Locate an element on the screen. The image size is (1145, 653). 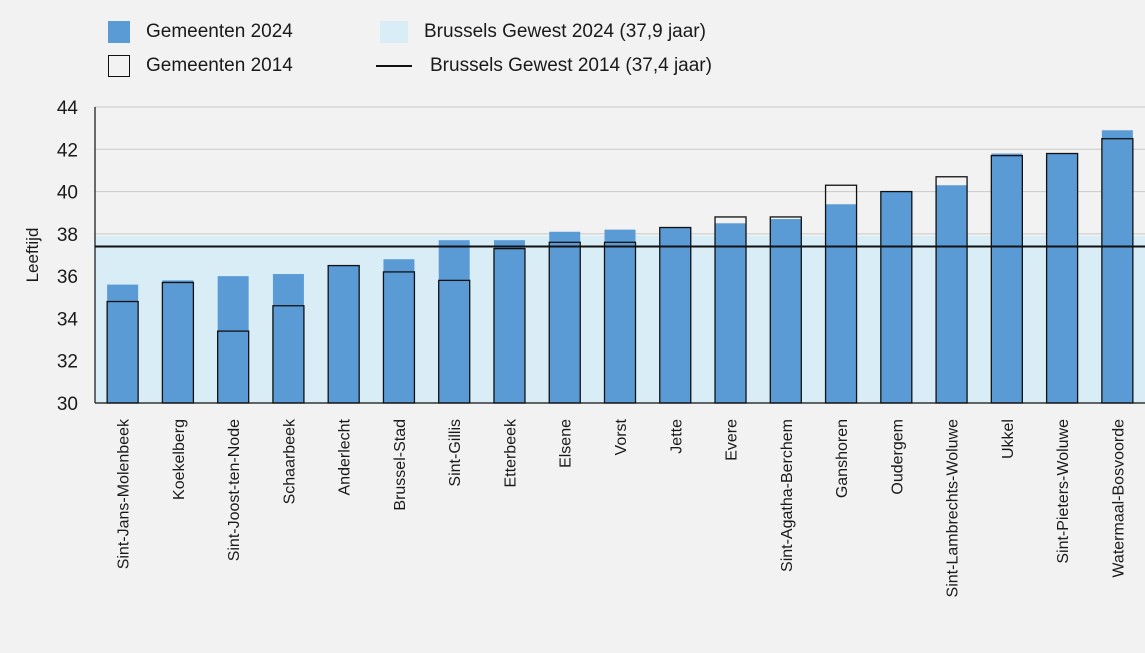
x-tick-label: Sint-Pieters-Woluwe is located at coordinates (1063, 491).